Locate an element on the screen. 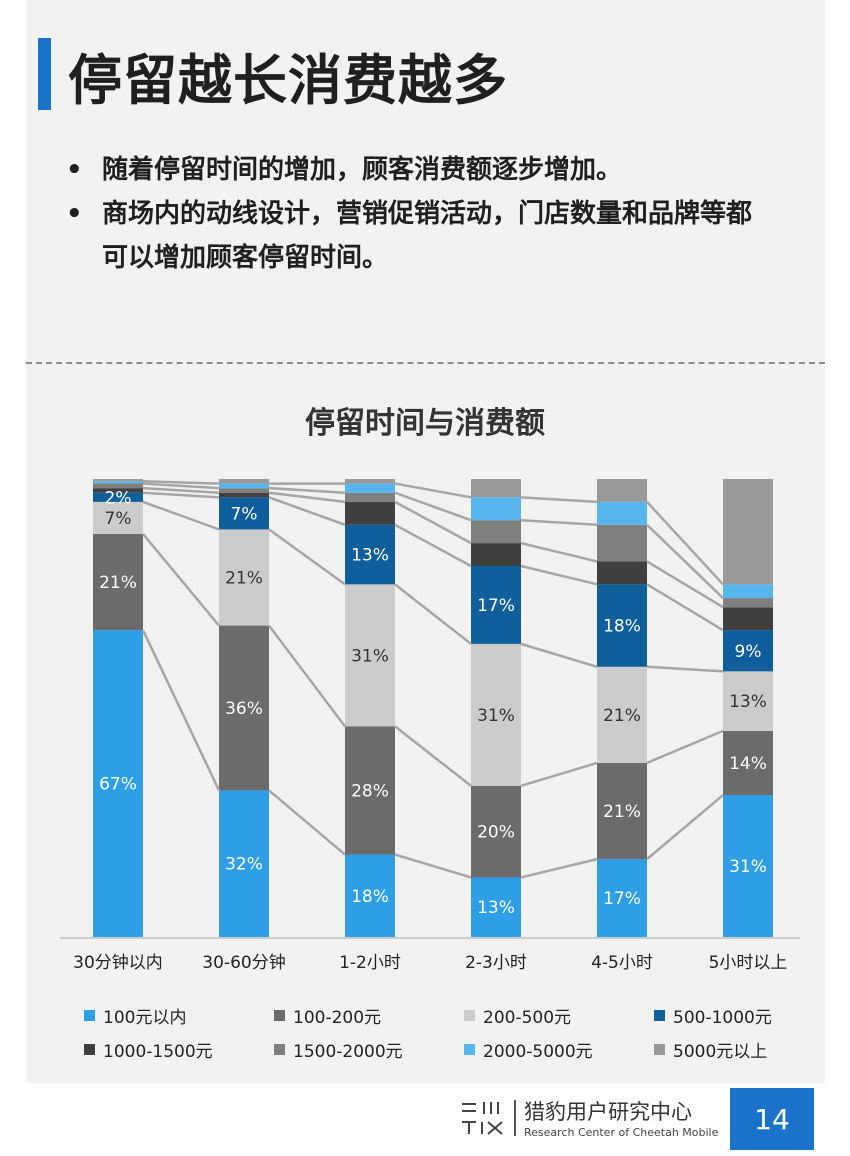 This screenshot has width=850, height=1156. chart-title: 停留时间与消费额 is located at coordinates (425, 423).